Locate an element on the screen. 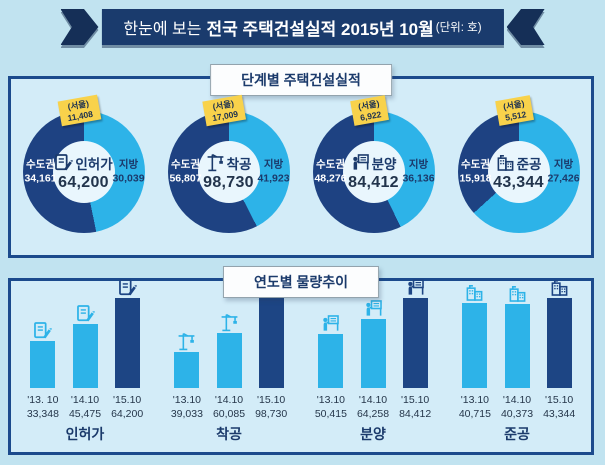 The height and width of the screenshot is (465, 605). donut-center: 준공 43,344 is located at coordinates (518, 172).